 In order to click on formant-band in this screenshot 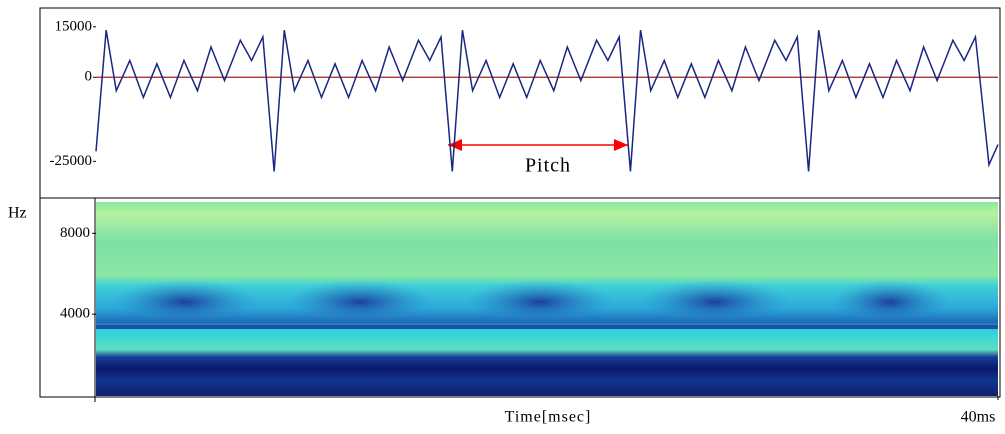, I will do `click(547, 327)`.